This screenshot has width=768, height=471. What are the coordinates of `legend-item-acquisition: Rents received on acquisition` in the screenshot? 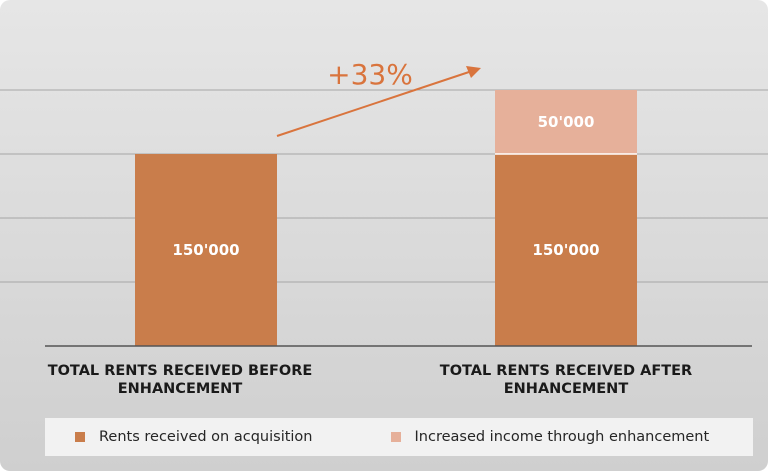 It's located at (194, 437).